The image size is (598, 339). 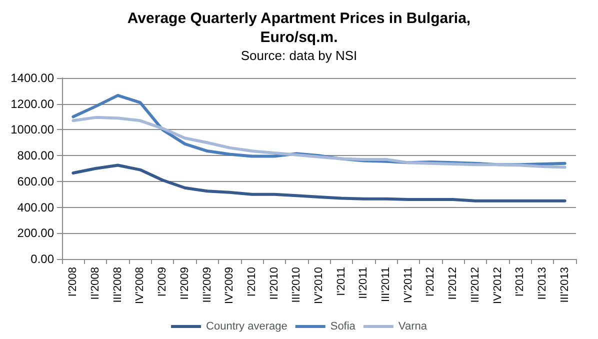 What do you see at coordinates (230, 285) in the screenshot?
I see `x-tick-label: IV'2009` at bounding box center [230, 285].